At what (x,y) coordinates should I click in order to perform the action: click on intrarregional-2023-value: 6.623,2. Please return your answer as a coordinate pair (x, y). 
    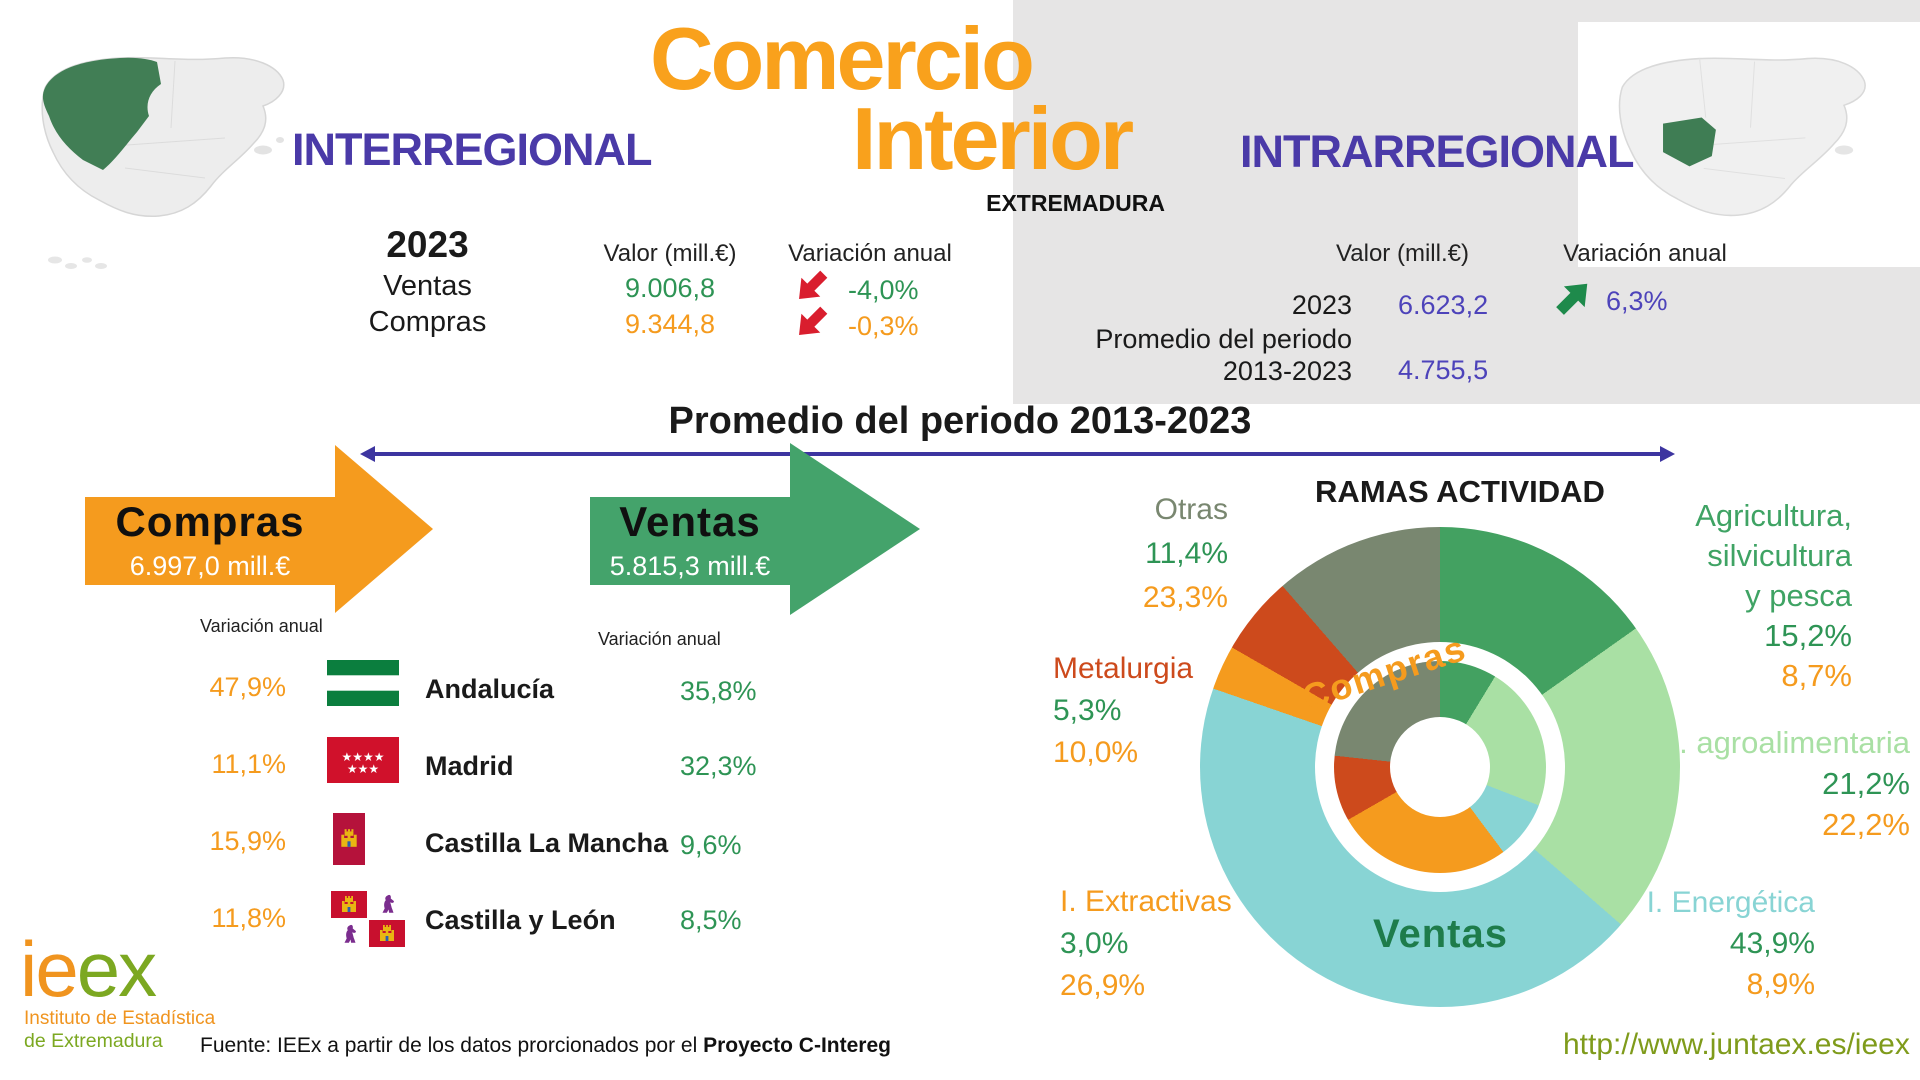
    Looking at the image, I should click on (1443, 305).